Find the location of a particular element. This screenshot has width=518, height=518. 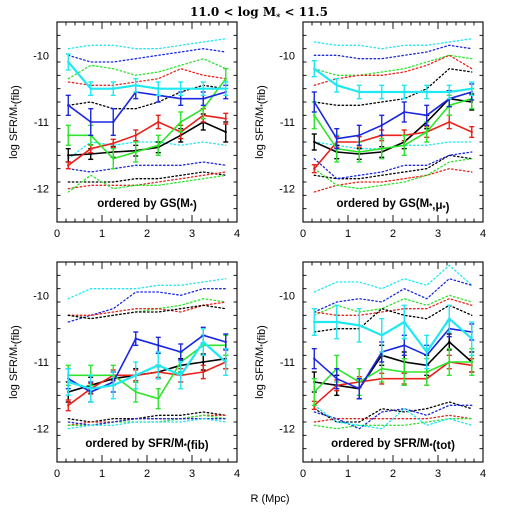

panel-annotation: ordered by SFR/M*(tot) is located at coordinates (393, 445).